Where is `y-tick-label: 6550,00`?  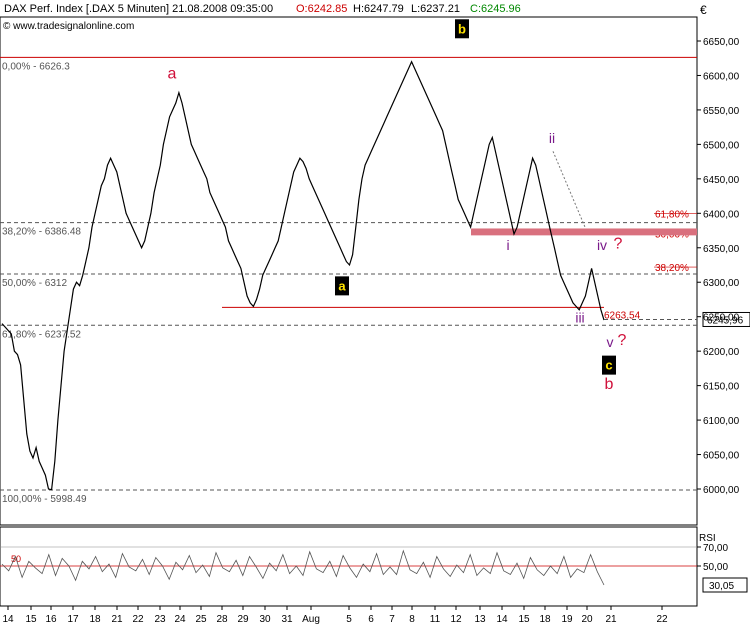 y-tick-label: 6550,00 is located at coordinates (721, 111).